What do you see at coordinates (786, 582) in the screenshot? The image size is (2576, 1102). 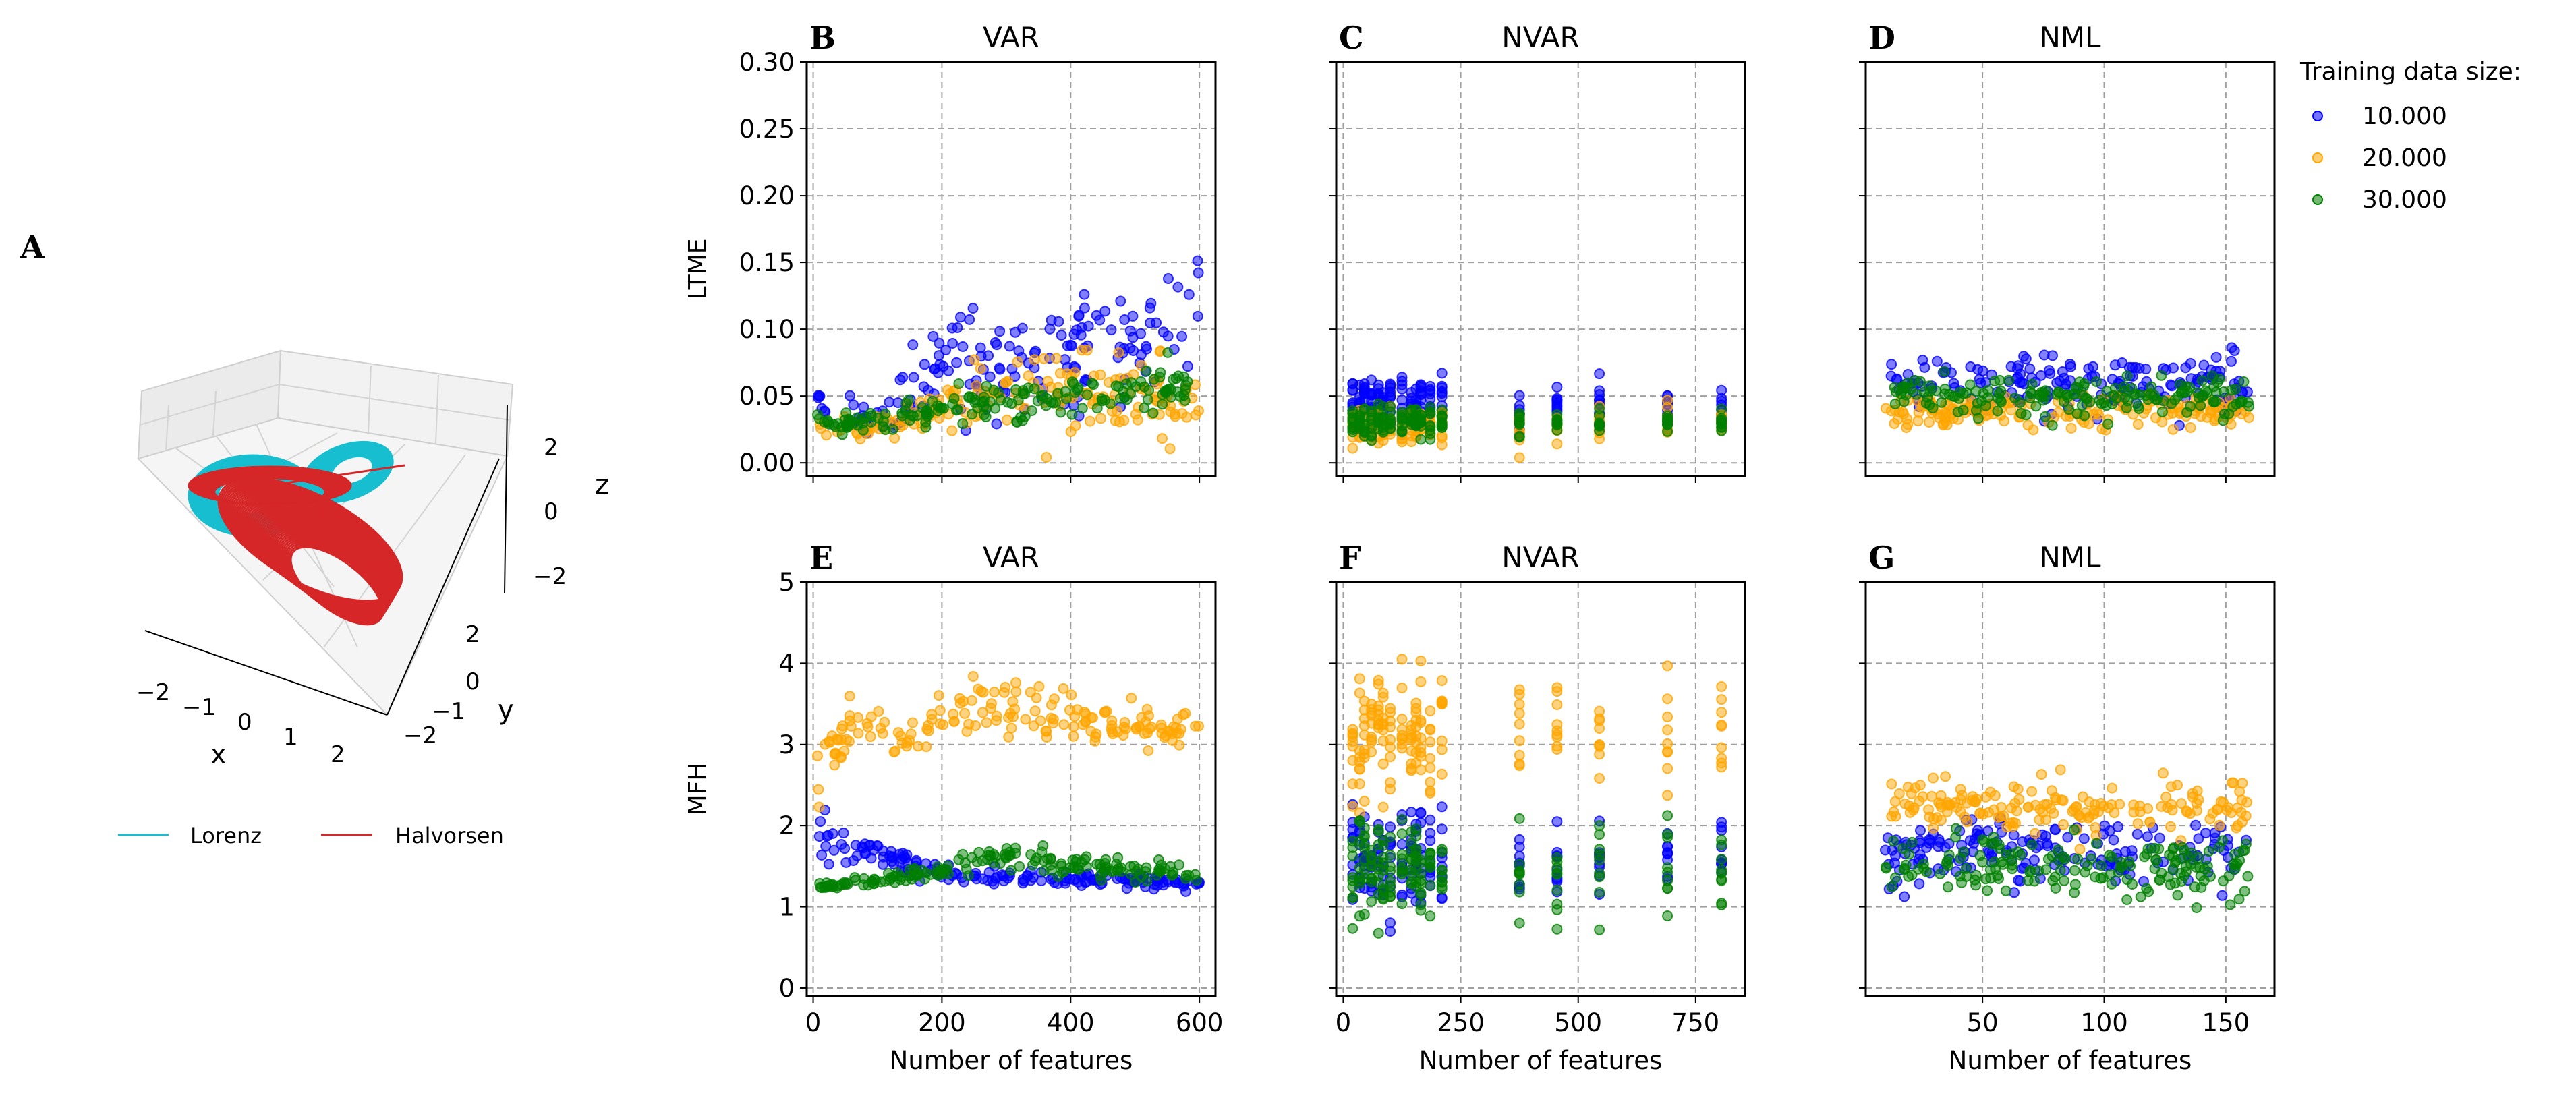 I see `y-tick-label: 5` at bounding box center [786, 582].